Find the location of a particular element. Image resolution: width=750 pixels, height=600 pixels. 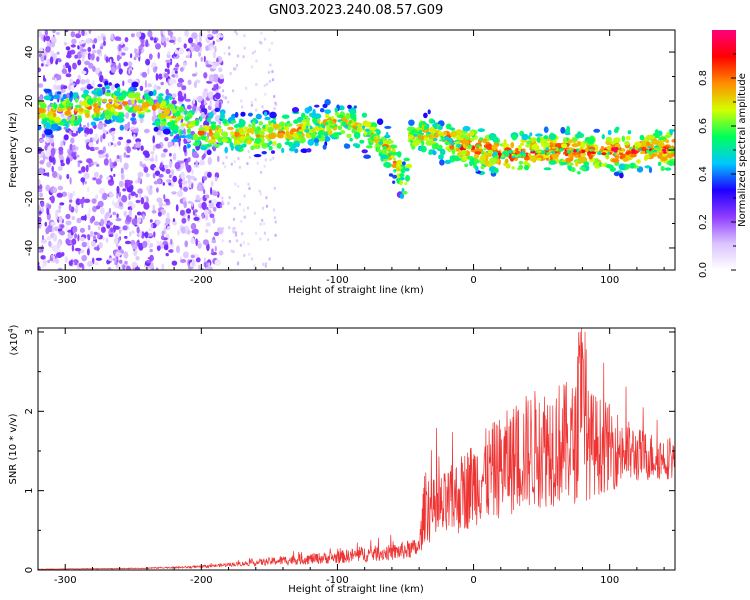

x-tick-label: -100 is located at coordinates (337, 280).